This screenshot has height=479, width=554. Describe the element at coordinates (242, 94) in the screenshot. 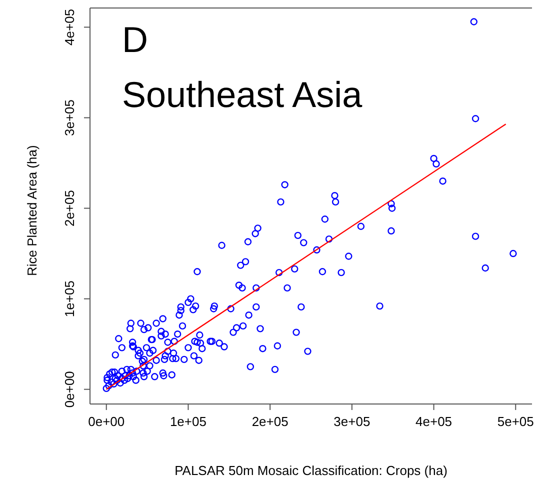

I see `text: Southeast Asia` at that location.